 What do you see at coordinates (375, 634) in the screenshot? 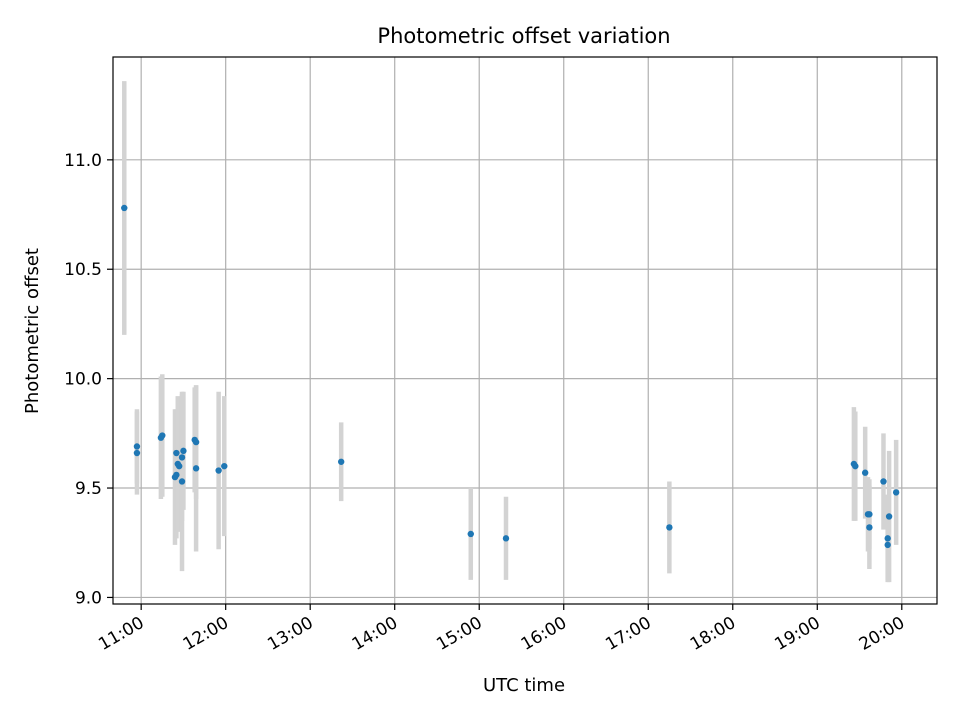
I see `x-tick-label: 14:00` at bounding box center [375, 634].